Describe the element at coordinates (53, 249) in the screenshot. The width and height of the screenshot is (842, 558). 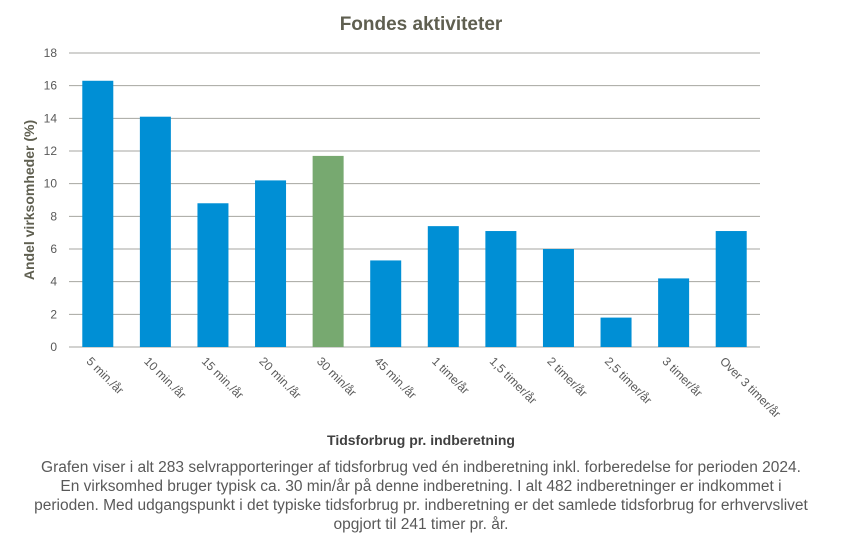
I see `y-tick-label: 6` at that location.